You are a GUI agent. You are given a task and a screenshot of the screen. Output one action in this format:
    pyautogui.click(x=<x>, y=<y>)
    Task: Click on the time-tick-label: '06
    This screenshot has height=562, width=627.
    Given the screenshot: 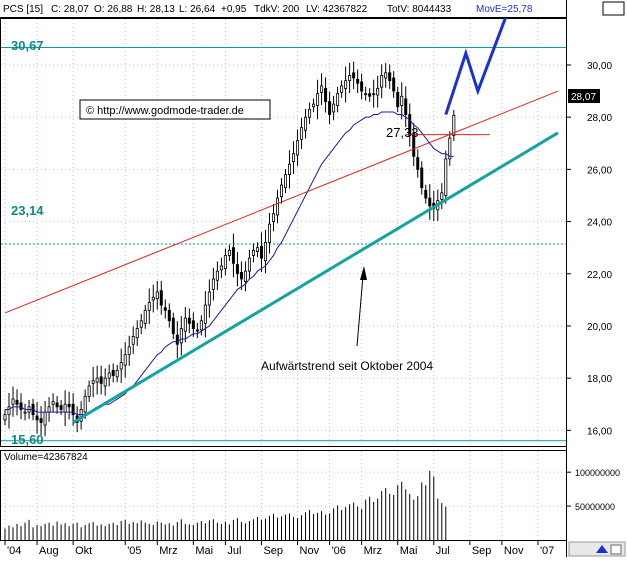 What is the action you would take?
    pyautogui.click(x=339, y=551)
    